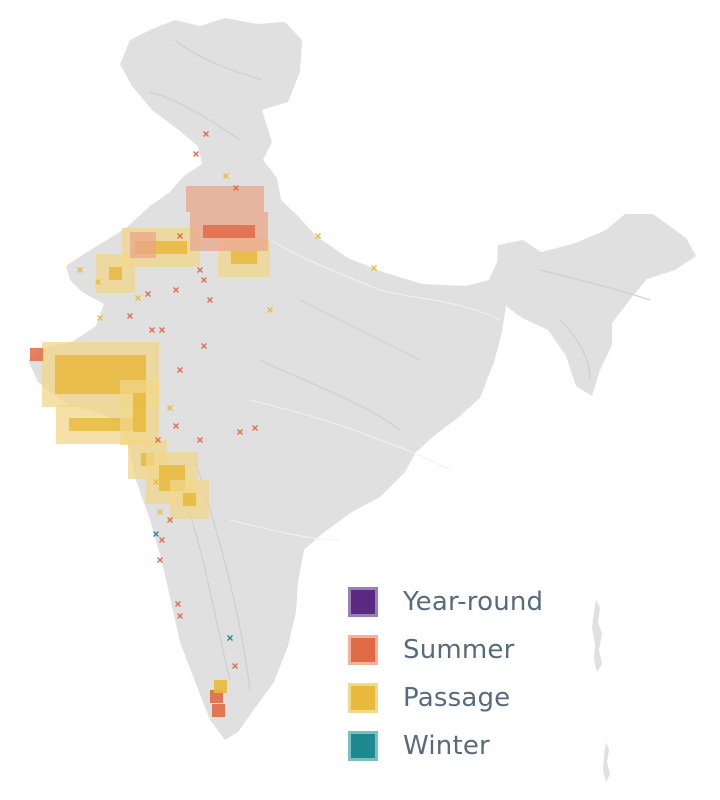 The width and height of the screenshot is (720, 800). What do you see at coordinates (363, 746) in the screenshot?
I see `winter-swatch` at bounding box center [363, 746].